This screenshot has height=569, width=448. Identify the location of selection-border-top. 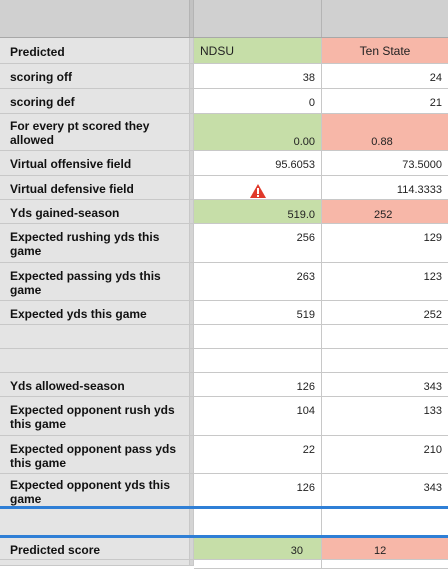
(224, 507).